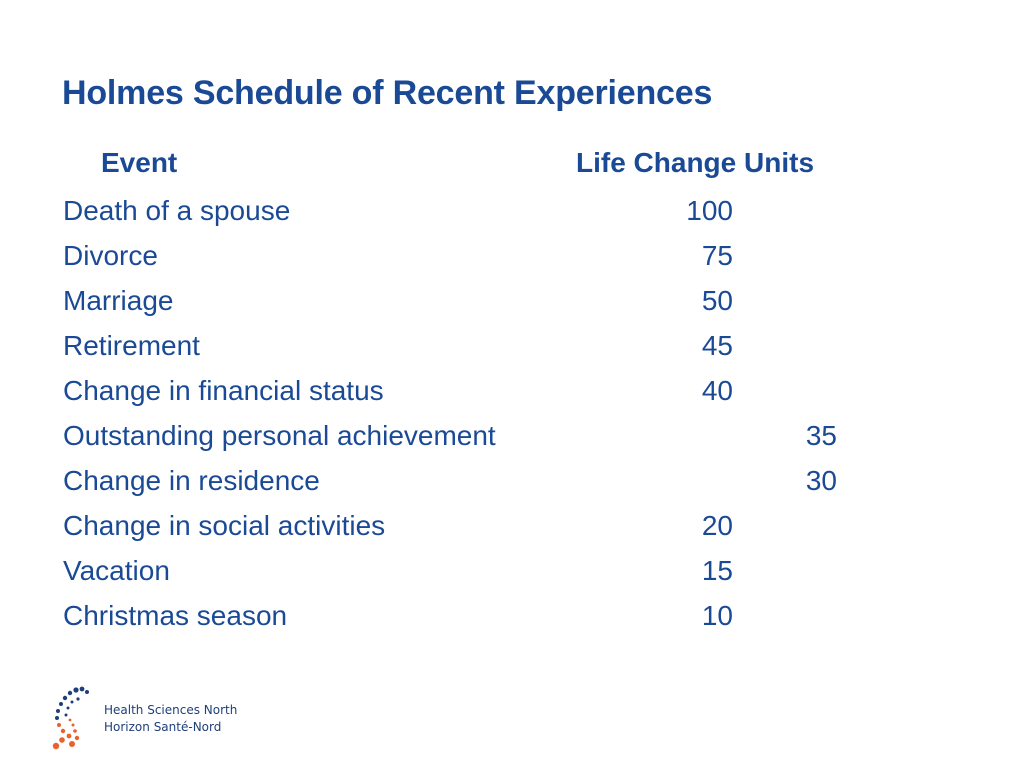  Describe the element at coordinates (171, 710) in the screenshot. I see `logo-line-english: Health Sciences North` at that location.